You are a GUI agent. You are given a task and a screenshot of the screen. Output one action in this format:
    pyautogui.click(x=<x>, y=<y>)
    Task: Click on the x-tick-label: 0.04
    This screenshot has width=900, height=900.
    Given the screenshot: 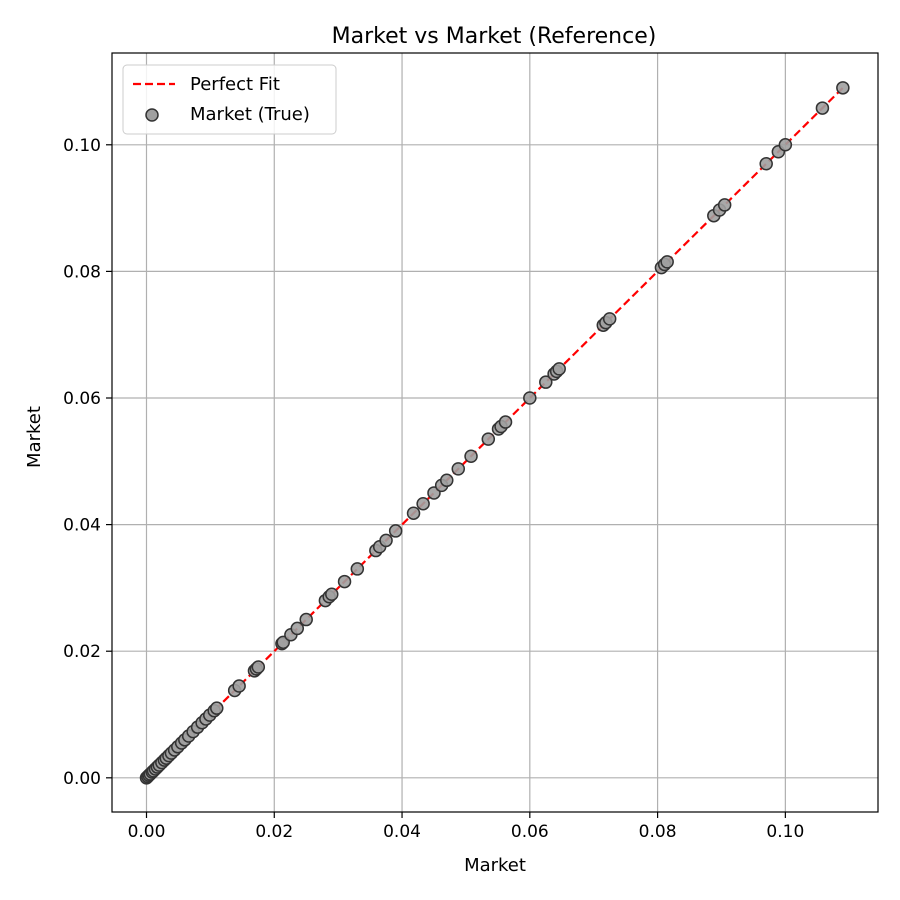 What is the action you would take?
    pyautogui.click(x=402, y=832)
    